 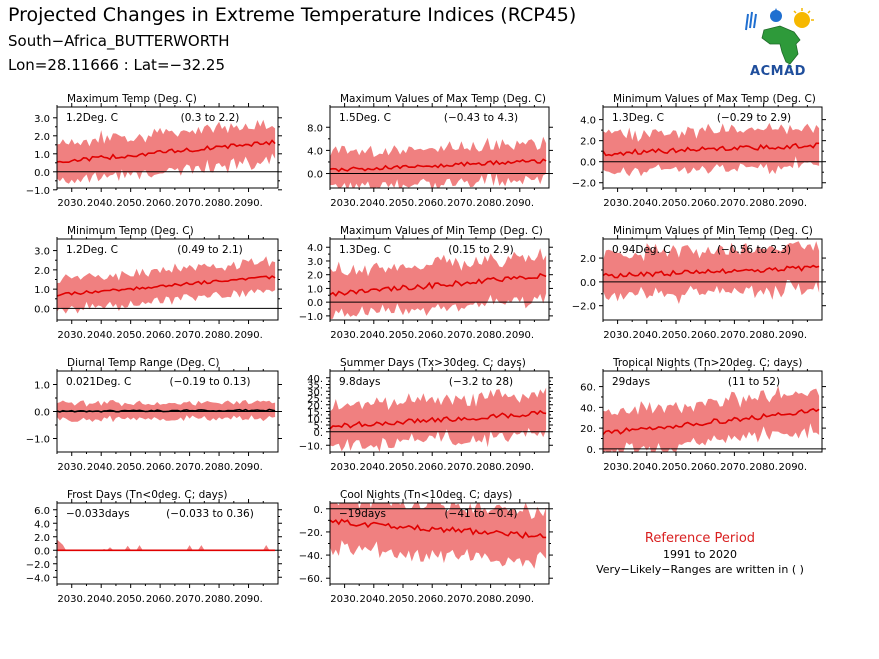 I want to click on reference-period-title: Reference Period, so click(x=700, y=538).